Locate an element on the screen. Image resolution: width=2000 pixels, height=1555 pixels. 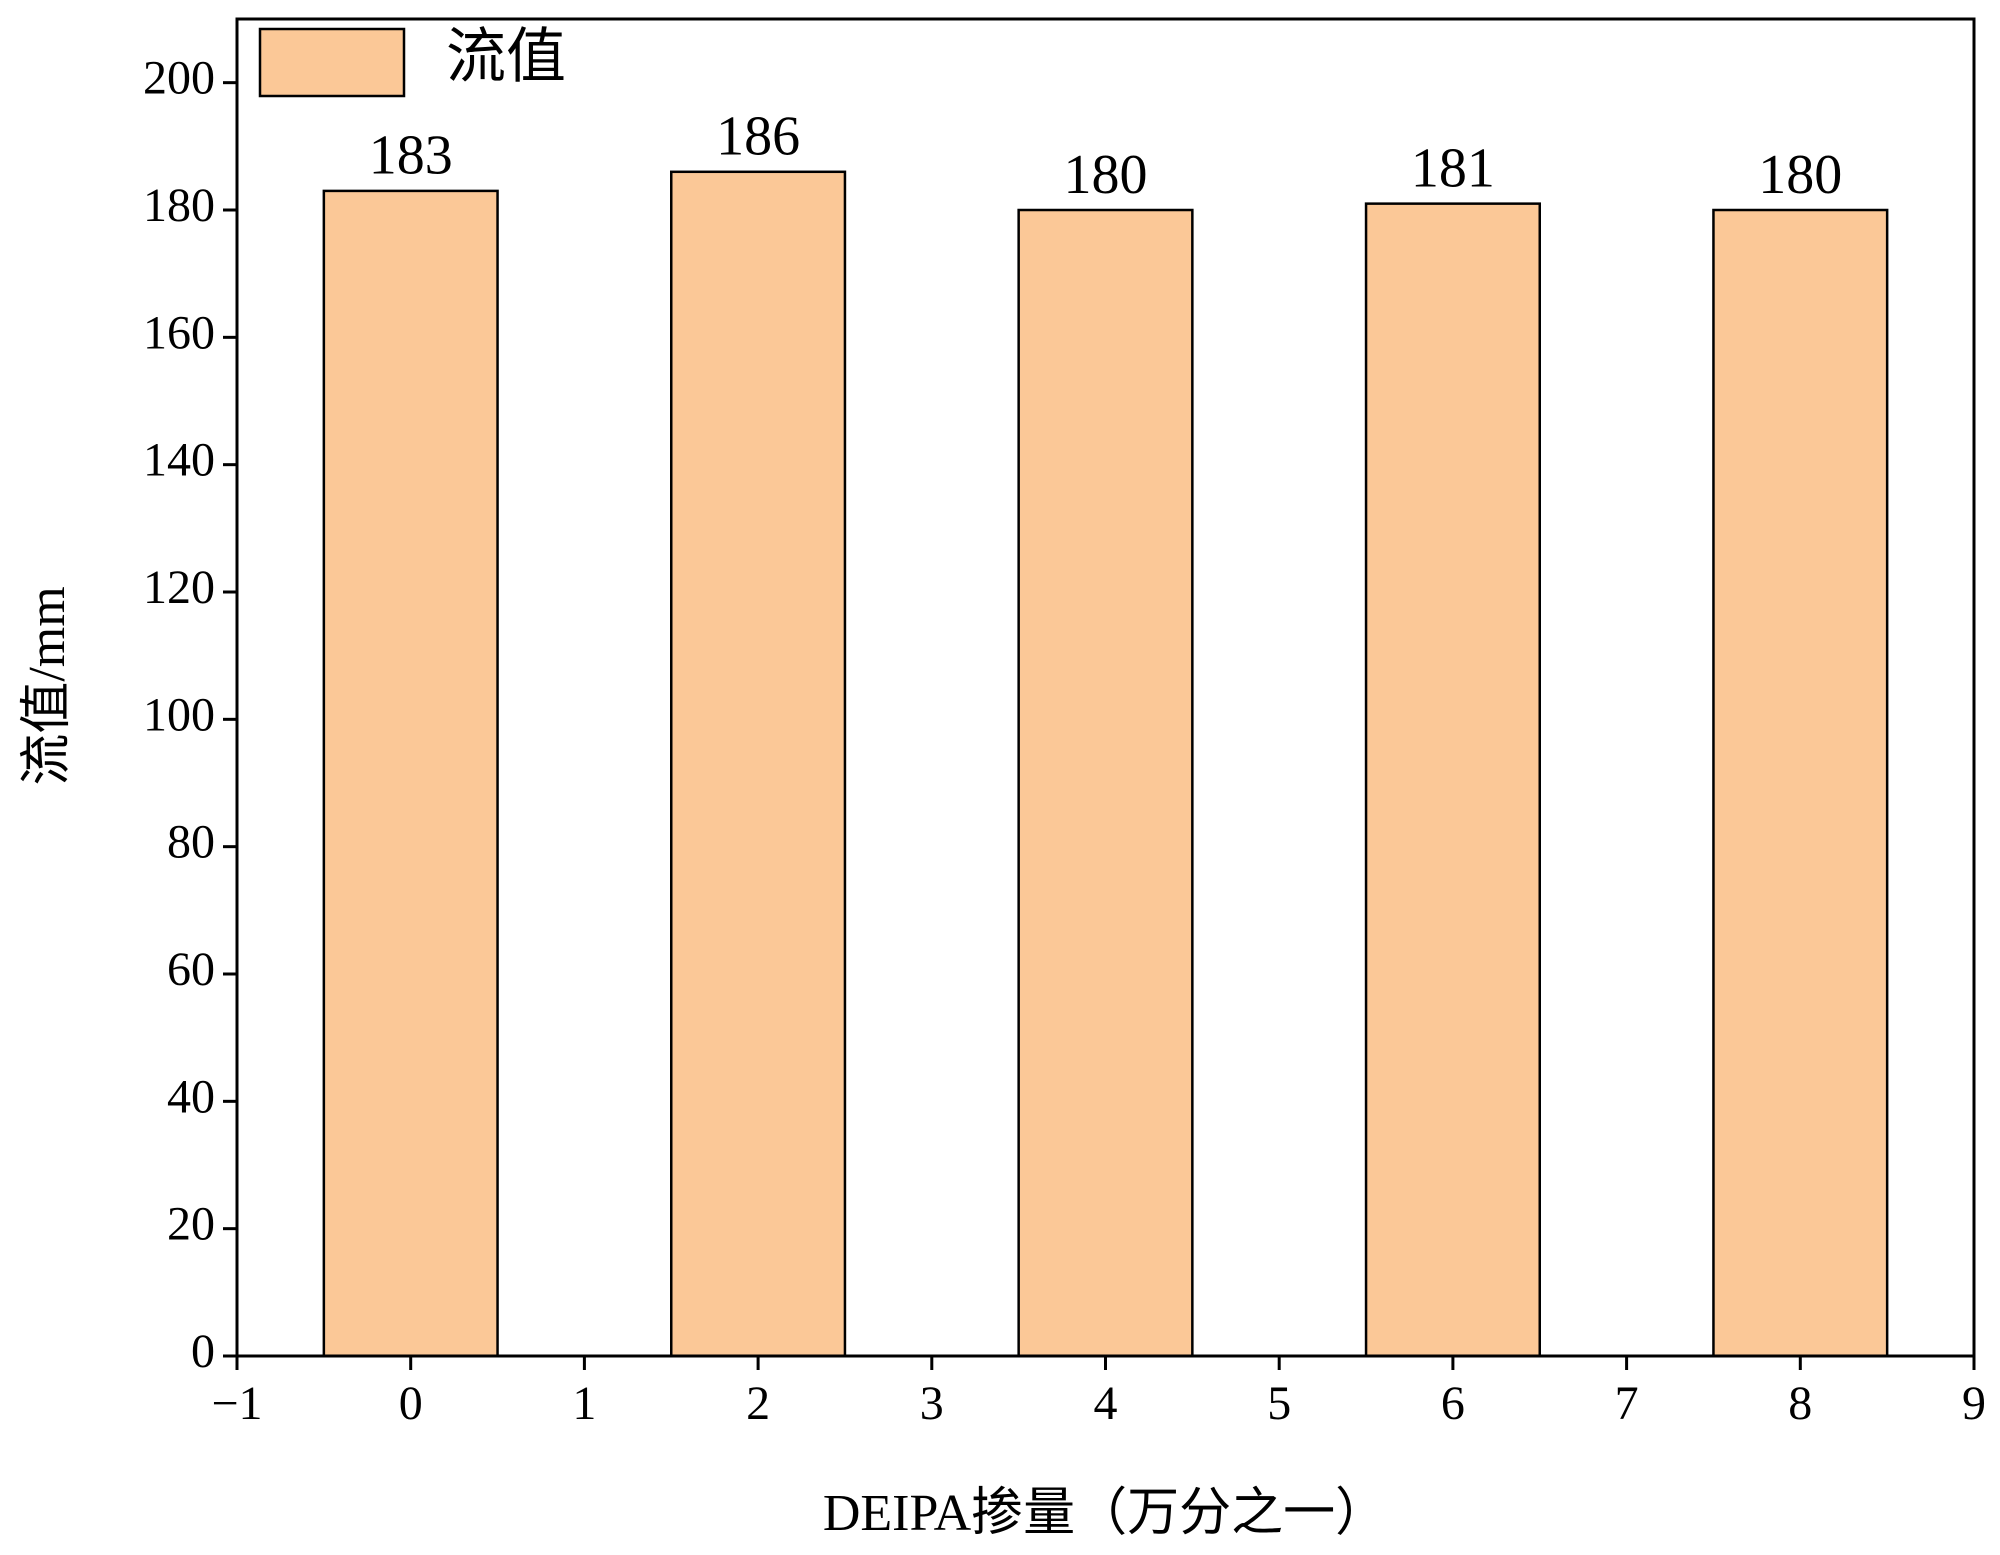
y-axis-title: 流值/mm is located at coordinates (47, 685).